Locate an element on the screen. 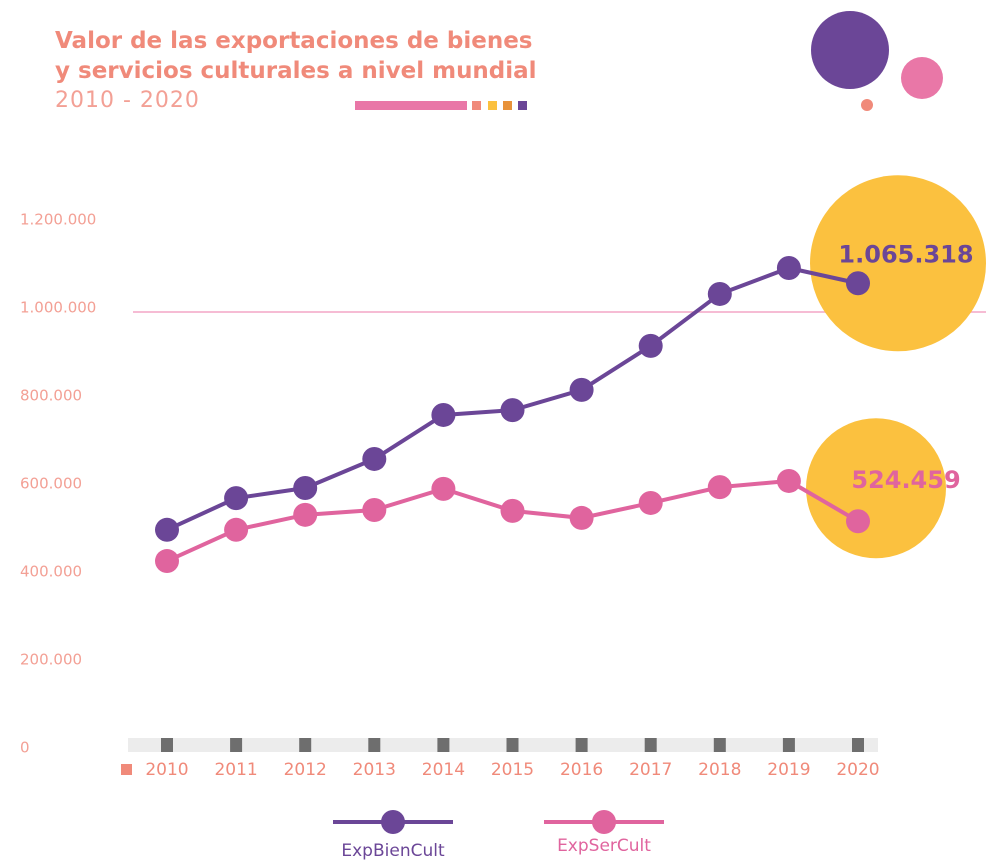 The width and height of the screenshot is (993, 862). x-tick-label: 2019 is located at coordinates (788, 770).